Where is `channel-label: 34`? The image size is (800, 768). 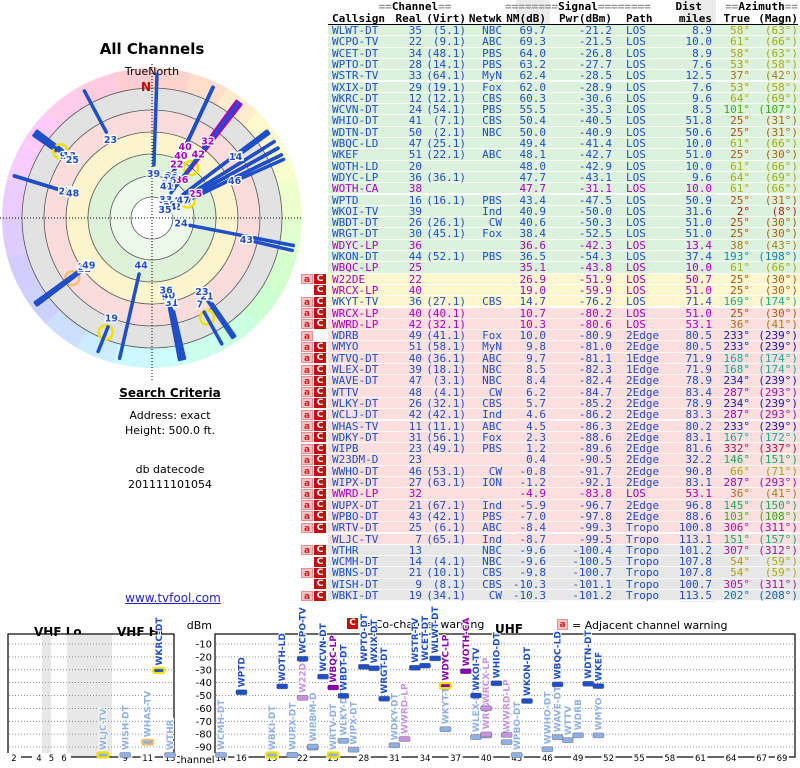
channel-label: 34 is located at coordinates (170, 207).